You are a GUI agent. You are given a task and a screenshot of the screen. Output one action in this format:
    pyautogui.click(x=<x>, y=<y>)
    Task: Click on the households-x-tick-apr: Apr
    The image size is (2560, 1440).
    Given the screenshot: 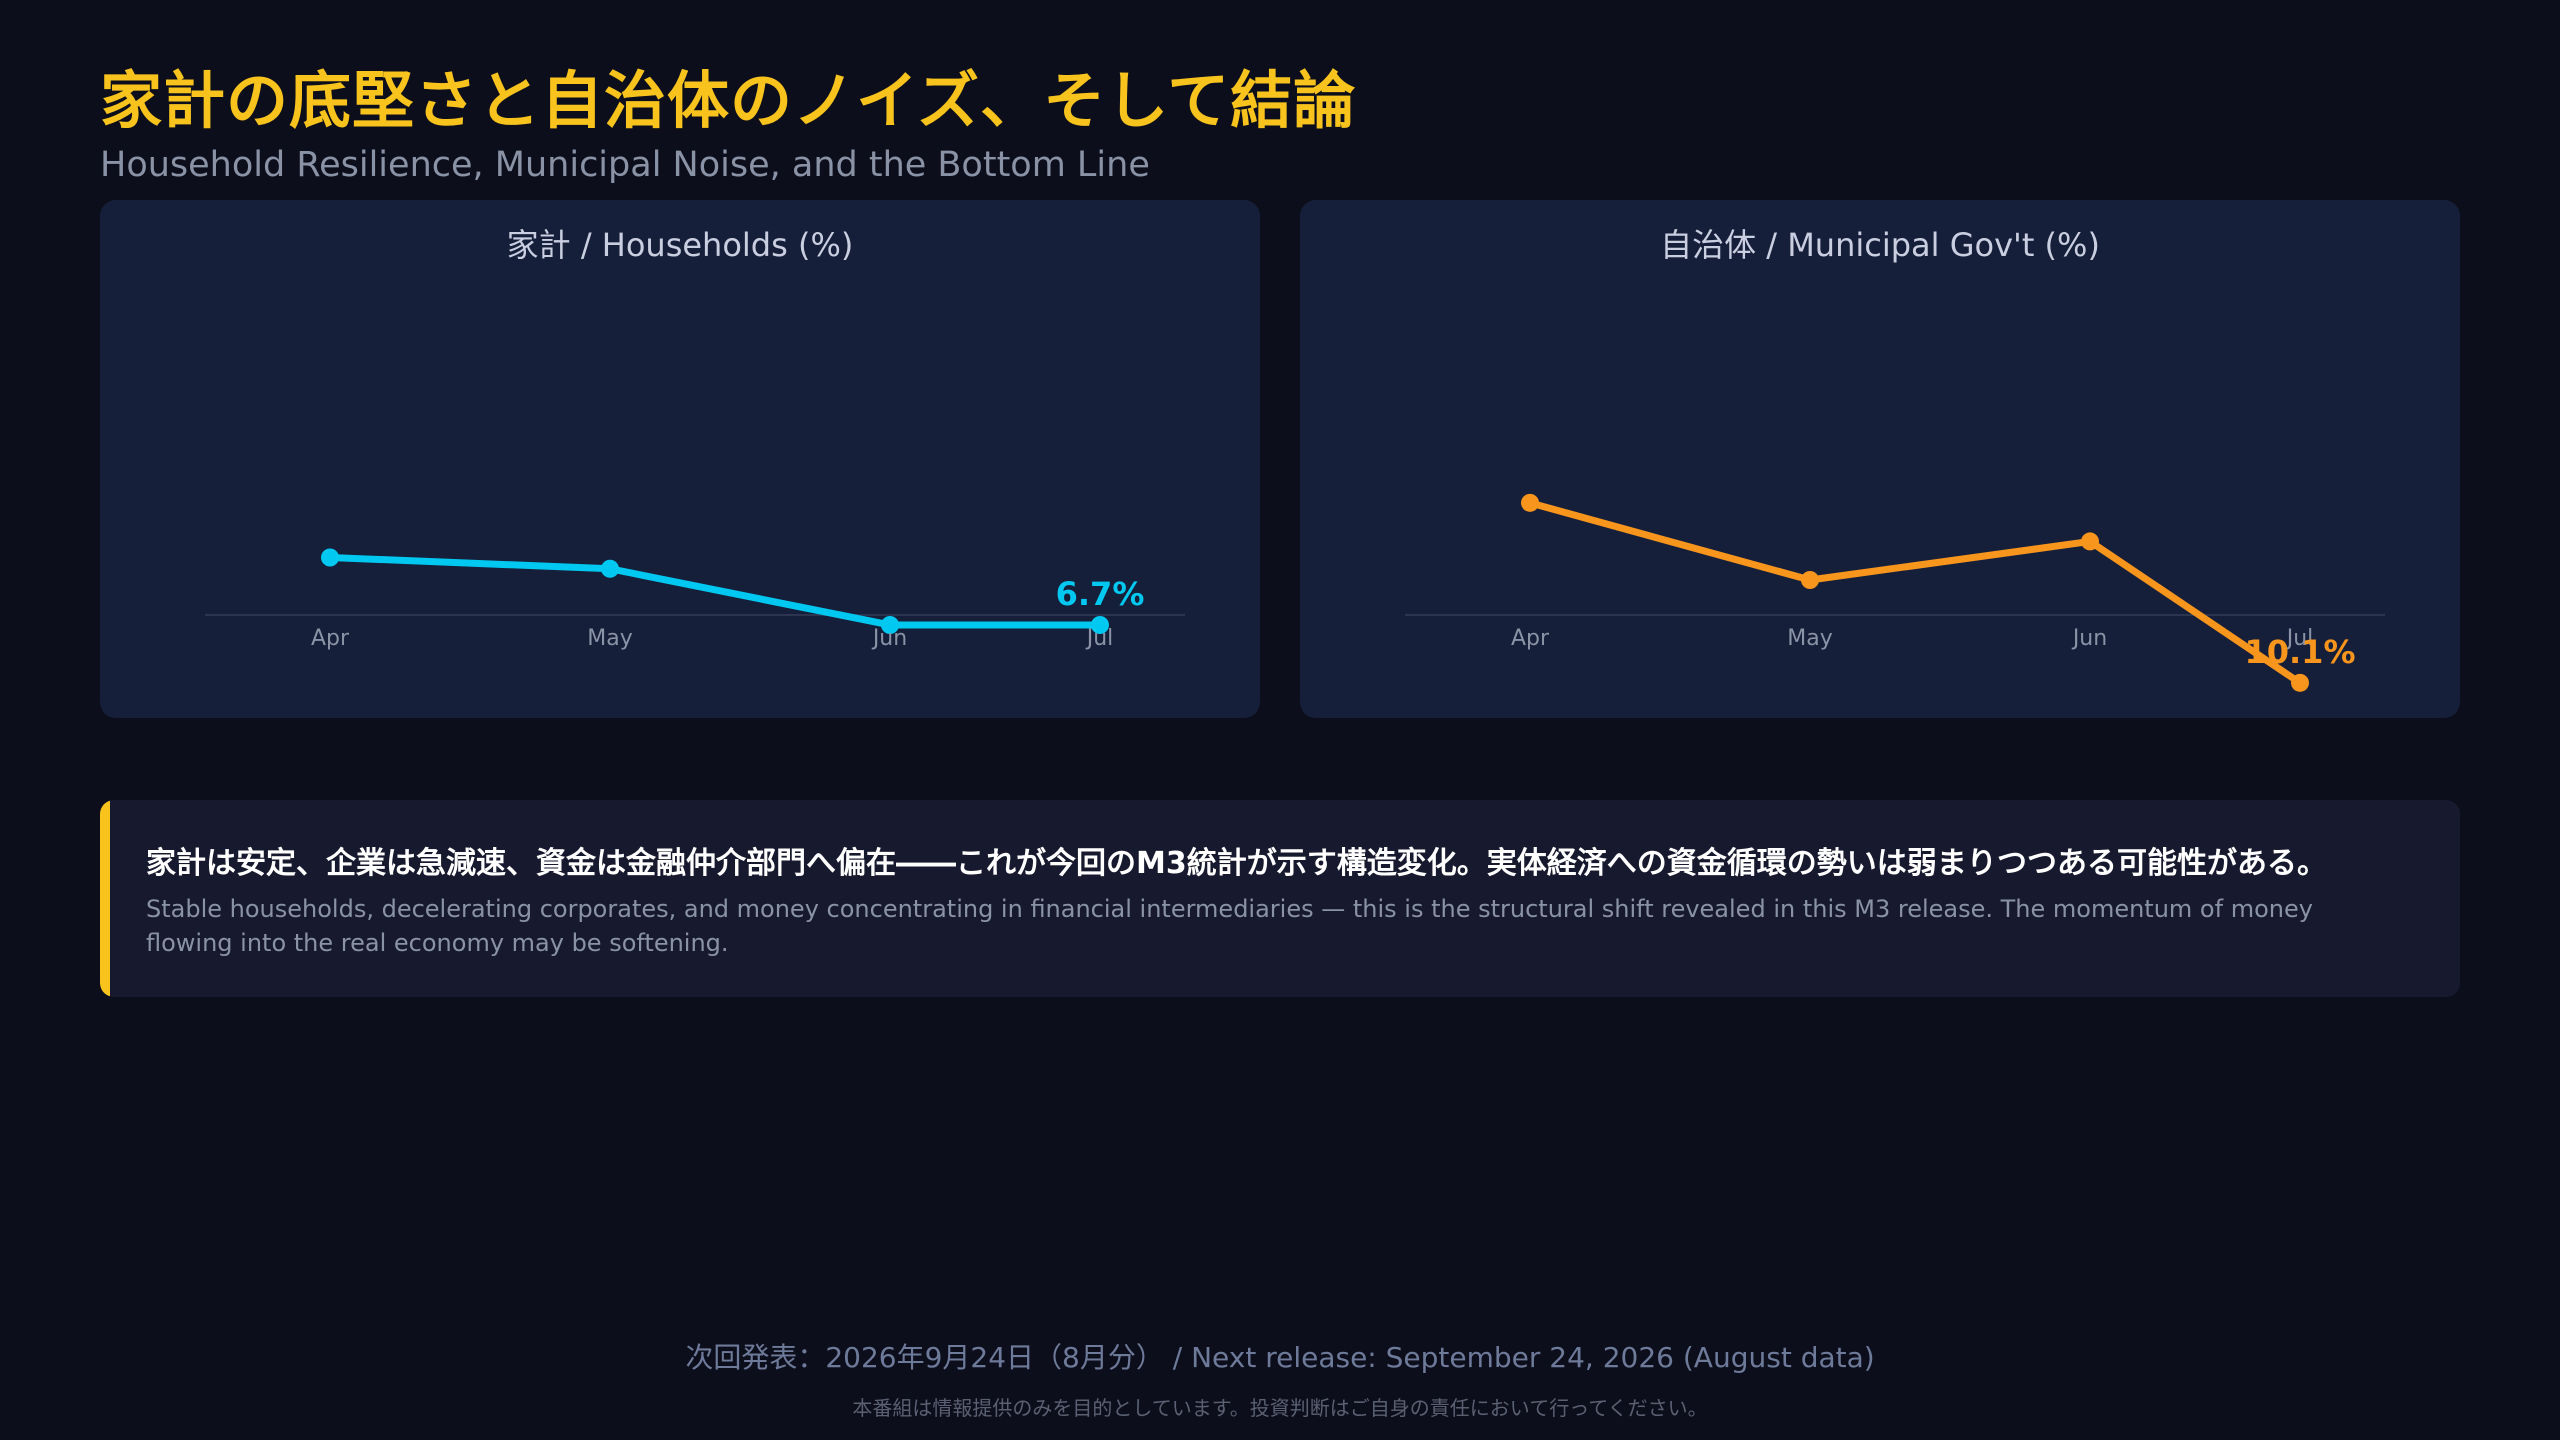 What is the action you would take?
    pyautogui.click(x=330, y=638)
    